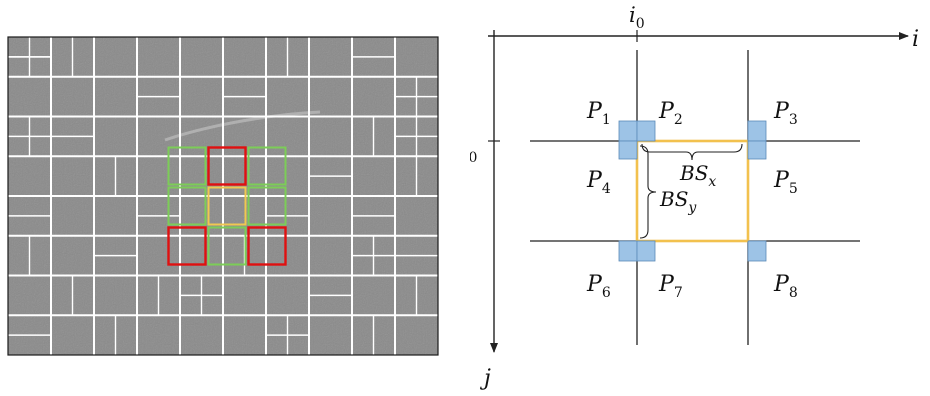 The image size is (930, 396). Describe the element at coordinates (915, 39) in the screenshot. I see `i-axis-label: i` at that location.